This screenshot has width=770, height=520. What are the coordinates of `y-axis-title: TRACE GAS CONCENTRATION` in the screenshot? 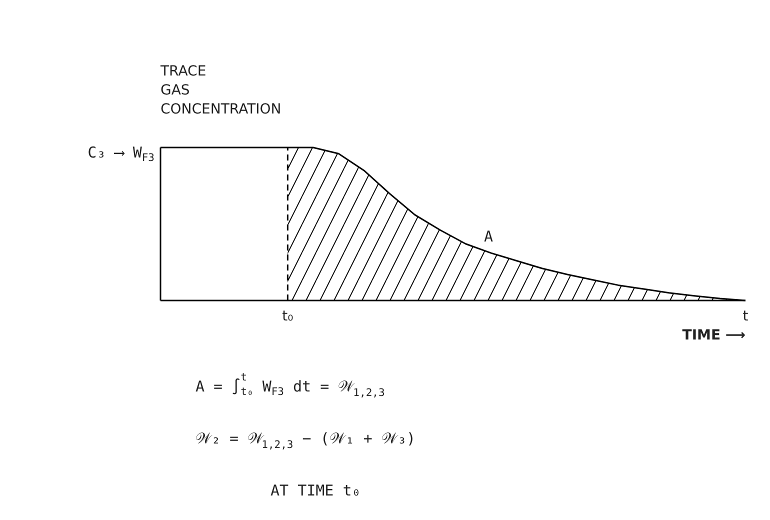 It's located at (221, 91).